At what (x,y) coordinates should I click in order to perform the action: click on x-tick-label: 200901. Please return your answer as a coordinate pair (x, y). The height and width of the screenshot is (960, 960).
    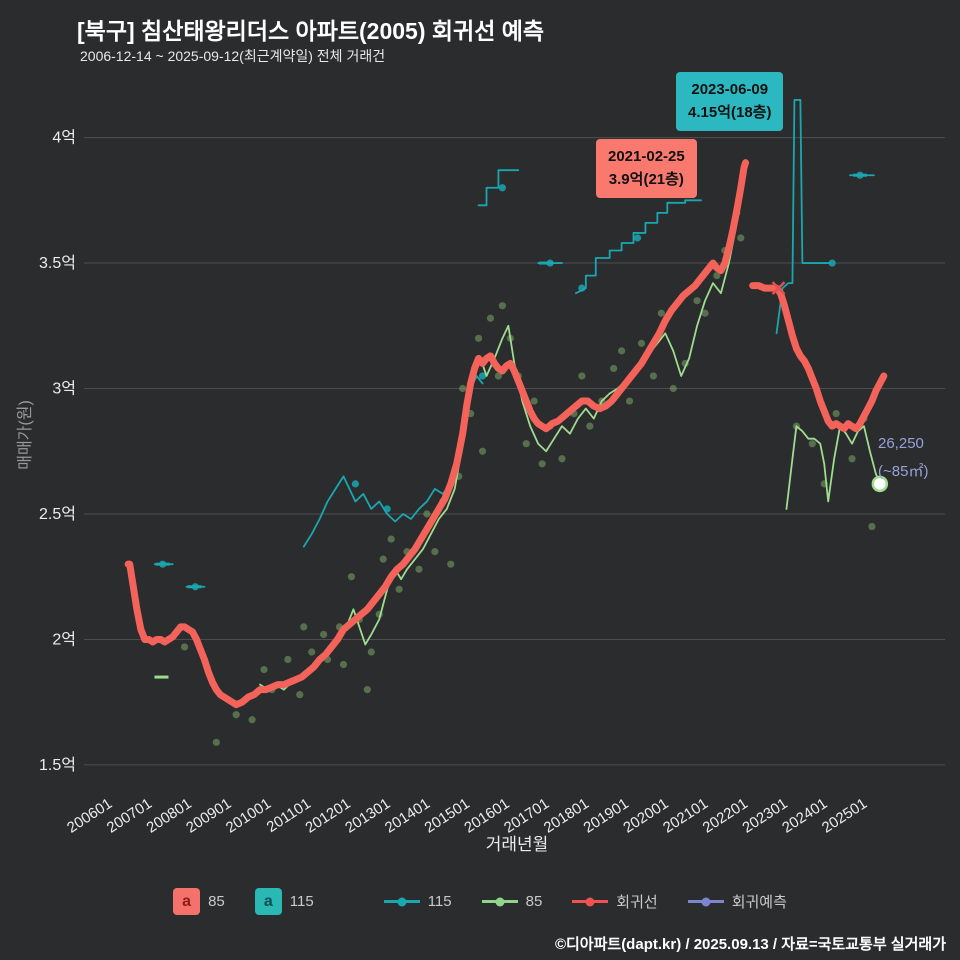
    Looking at the image, I should click on (208, 816).